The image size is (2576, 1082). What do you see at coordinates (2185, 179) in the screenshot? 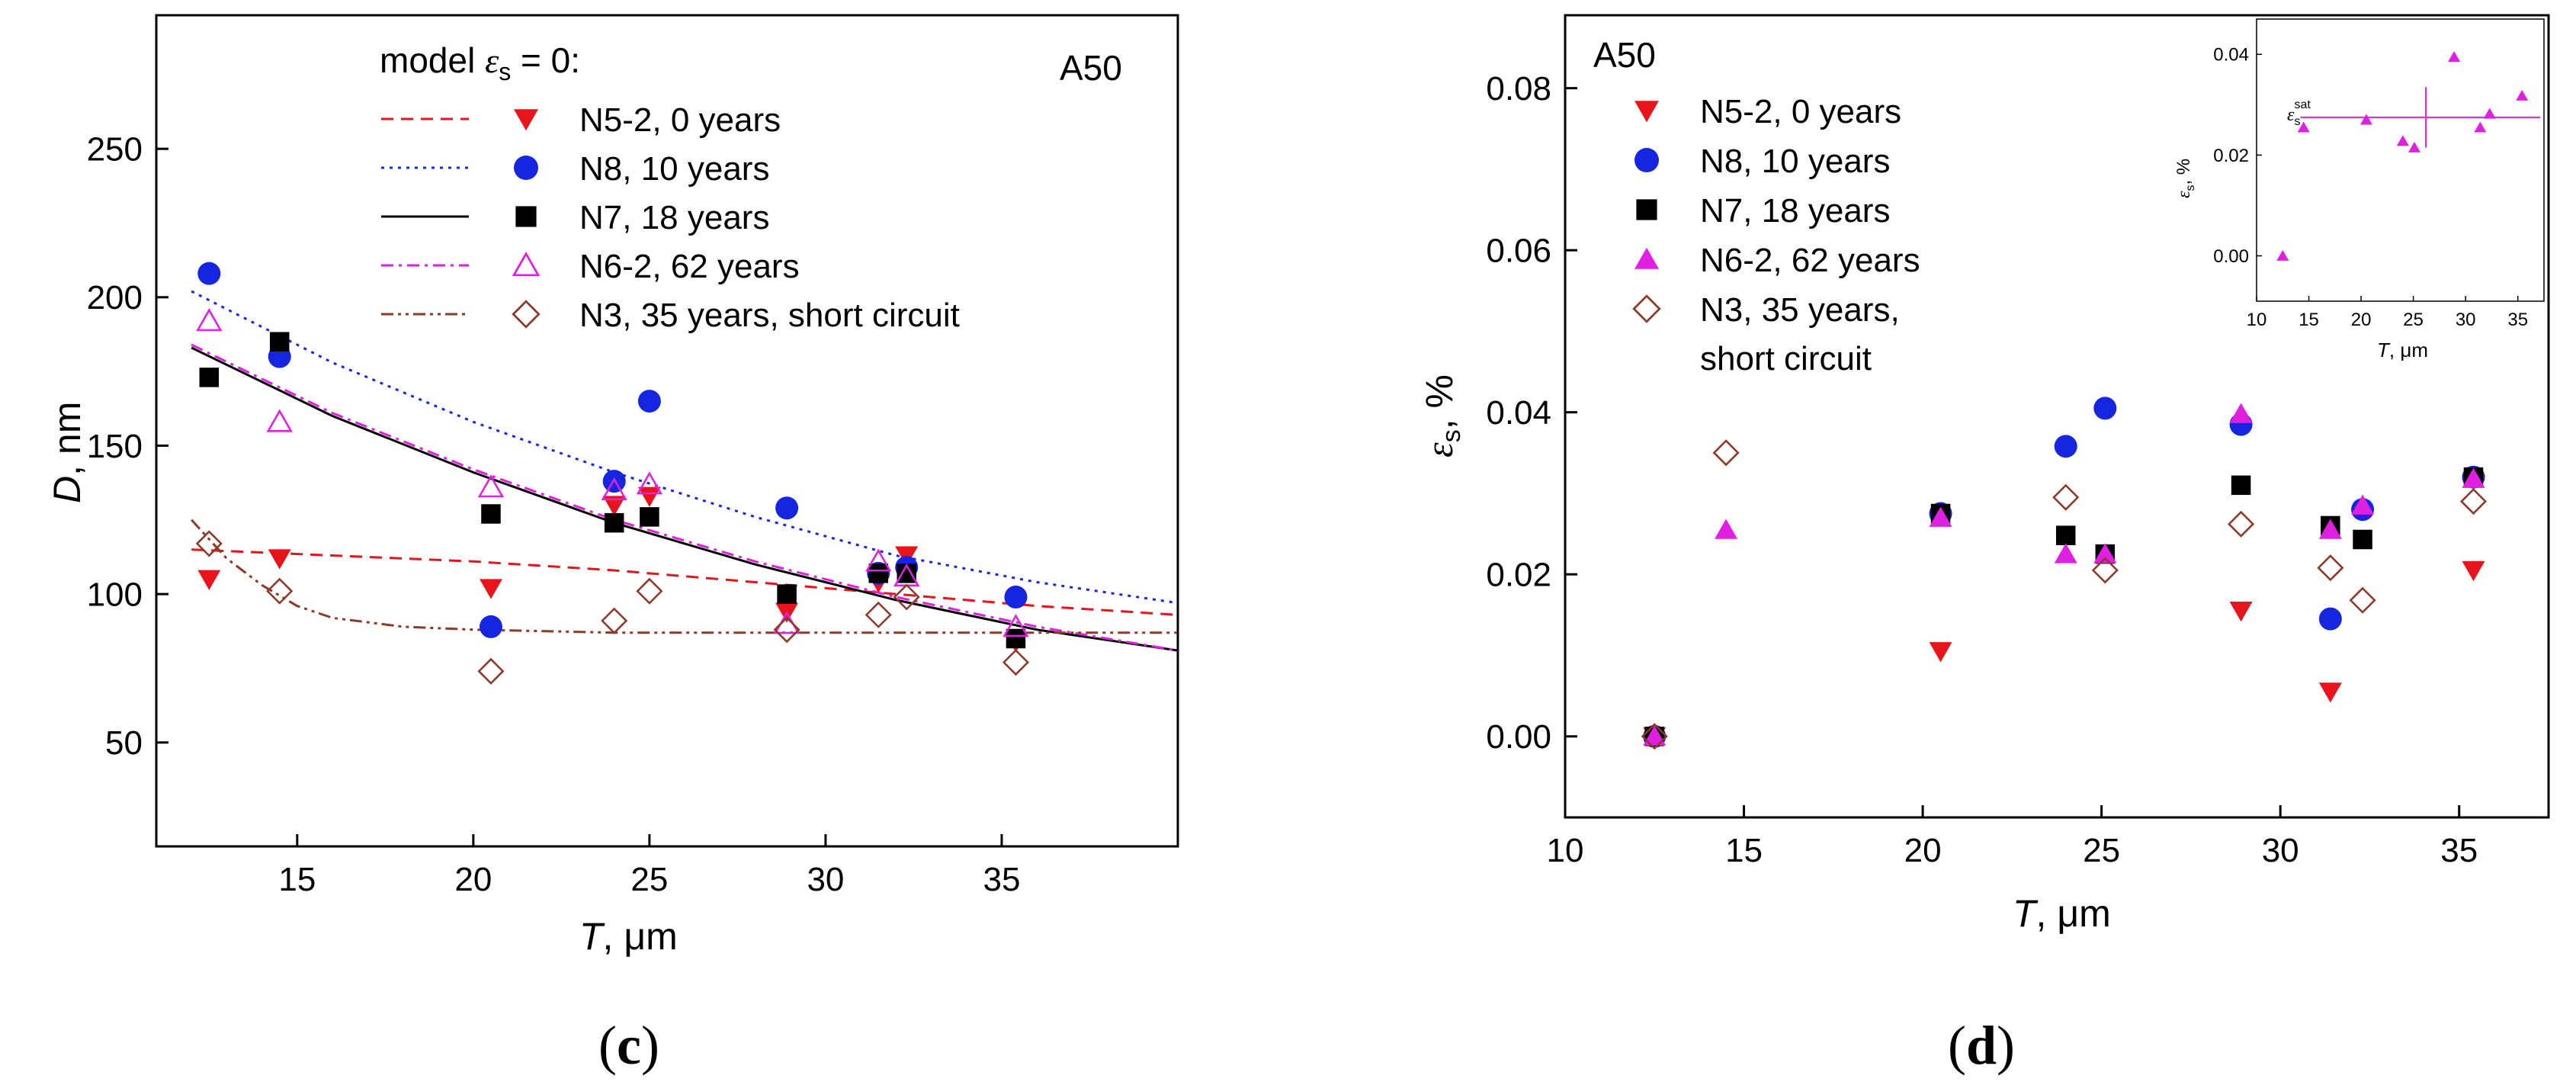
I see `inset-y-axis-label: εs, %` at bounding box center [2185, 179].